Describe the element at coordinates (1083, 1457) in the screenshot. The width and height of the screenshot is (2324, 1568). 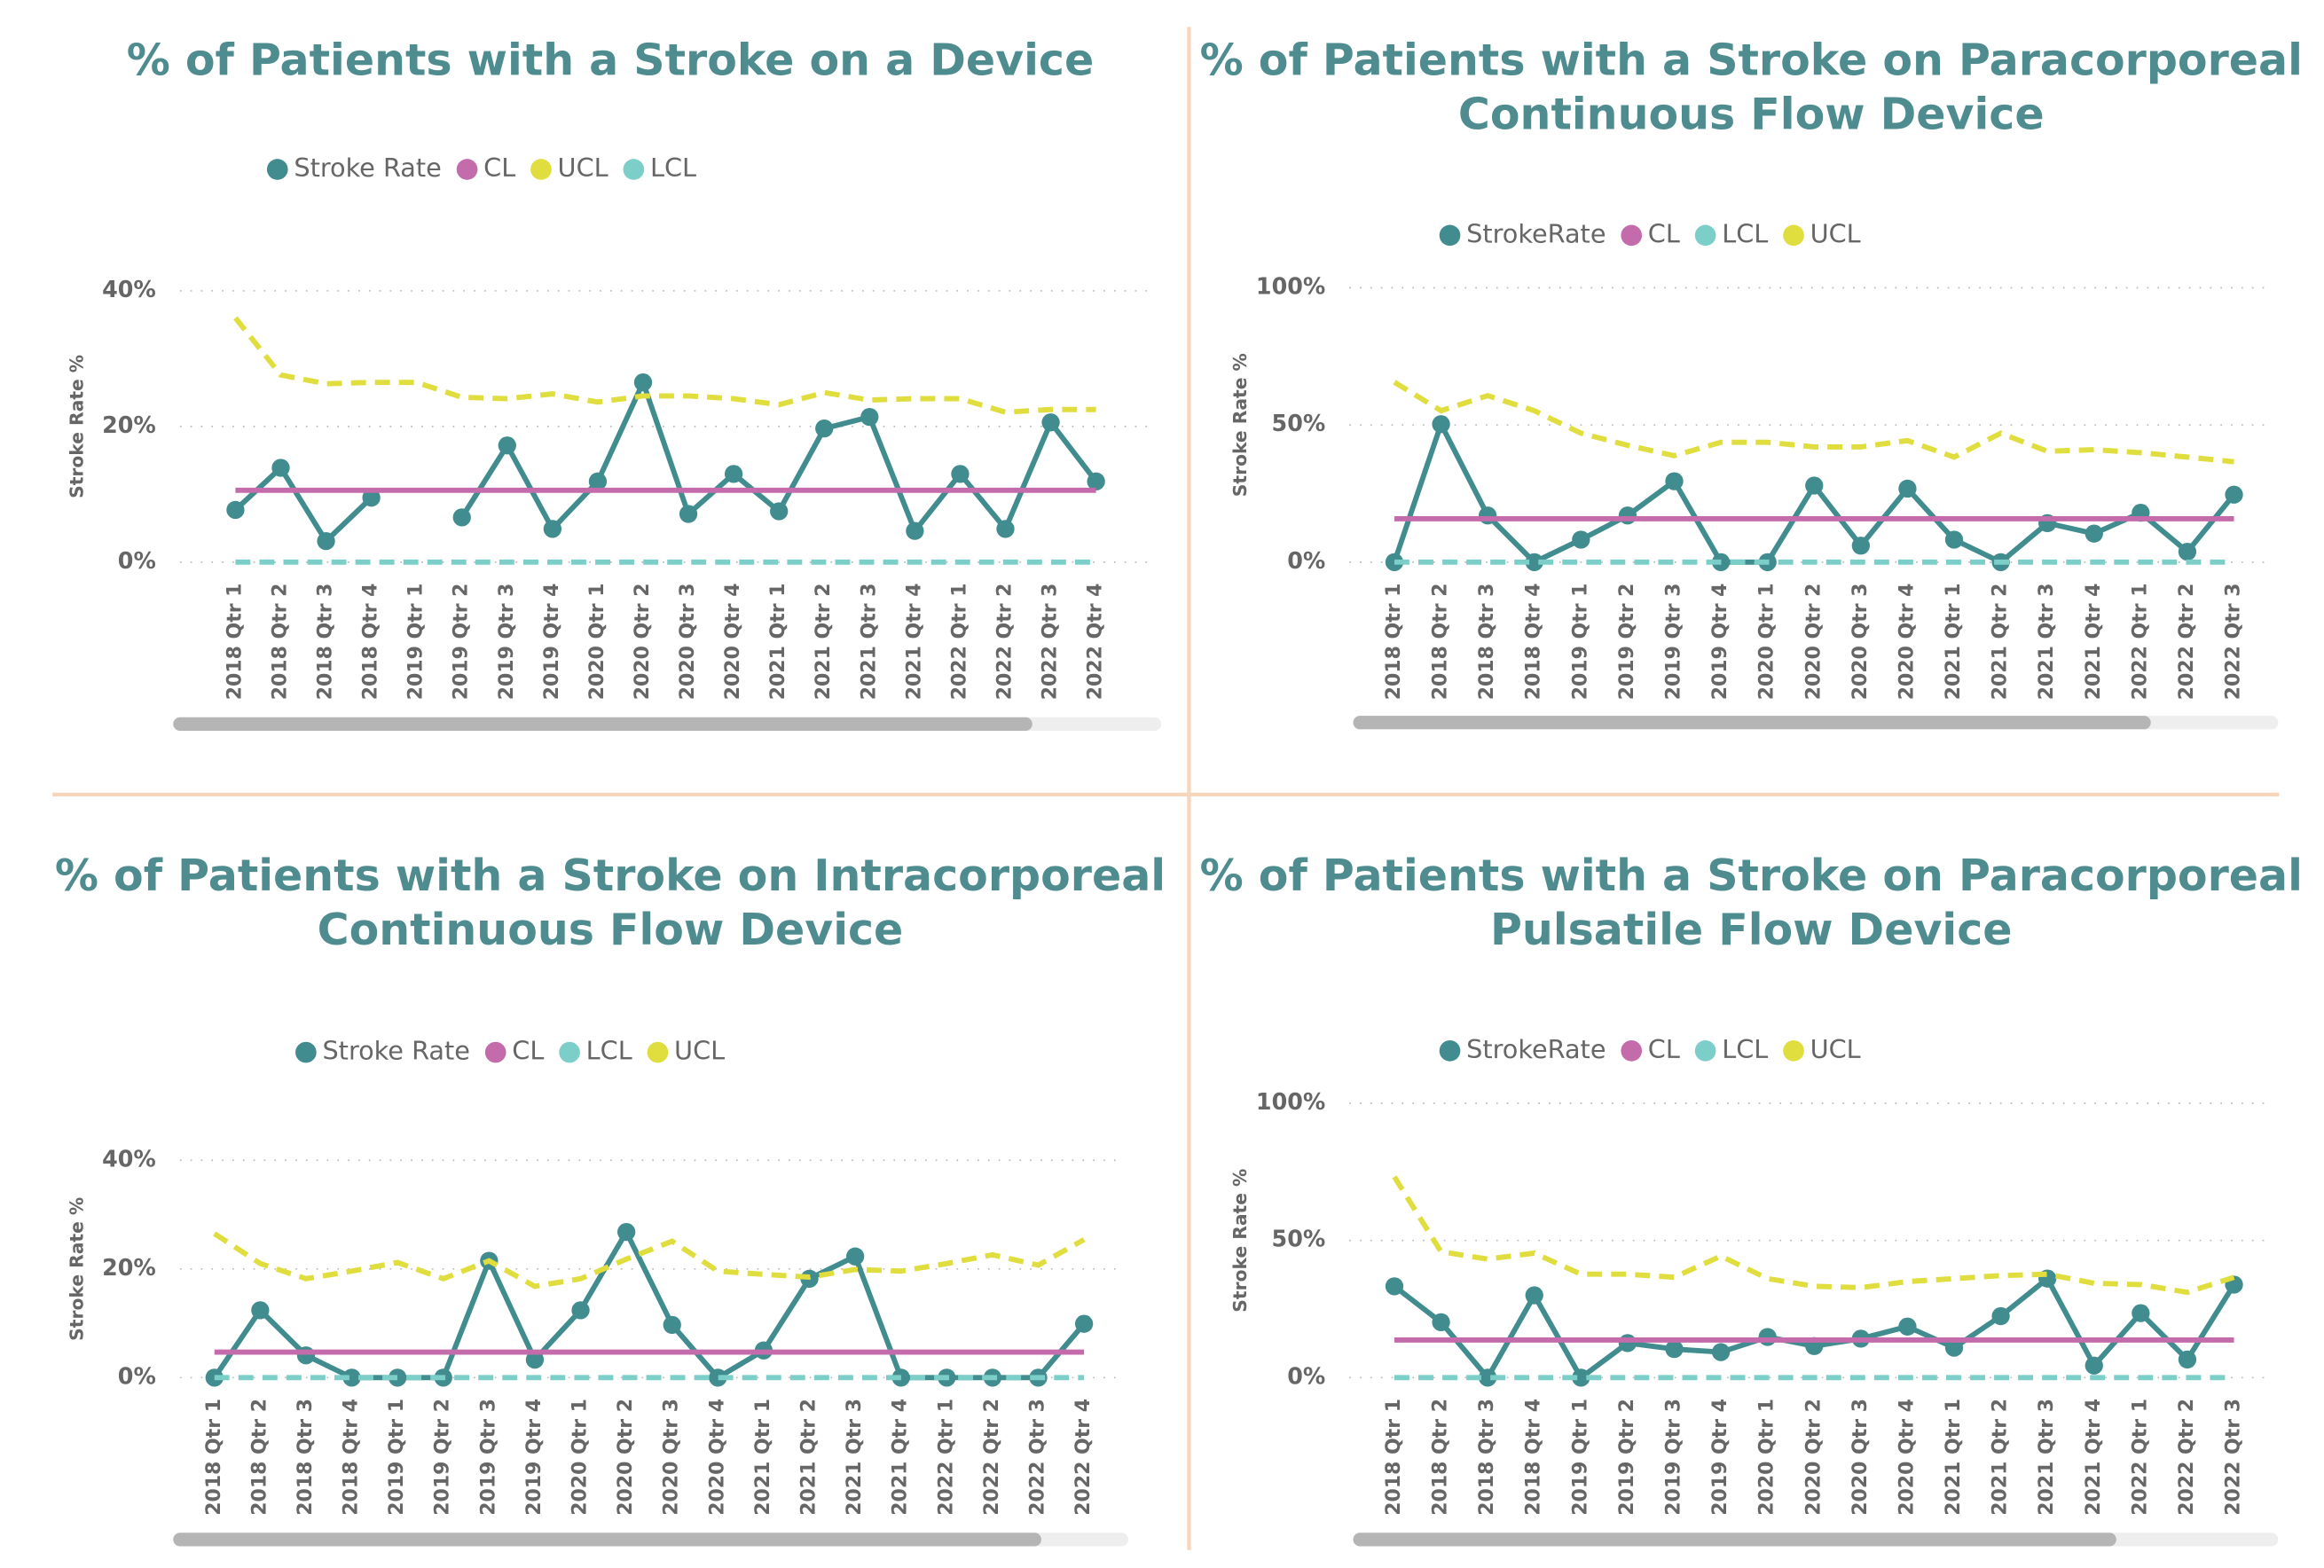
I see `x-tick-label: 2022 Qtr 4` at that location.